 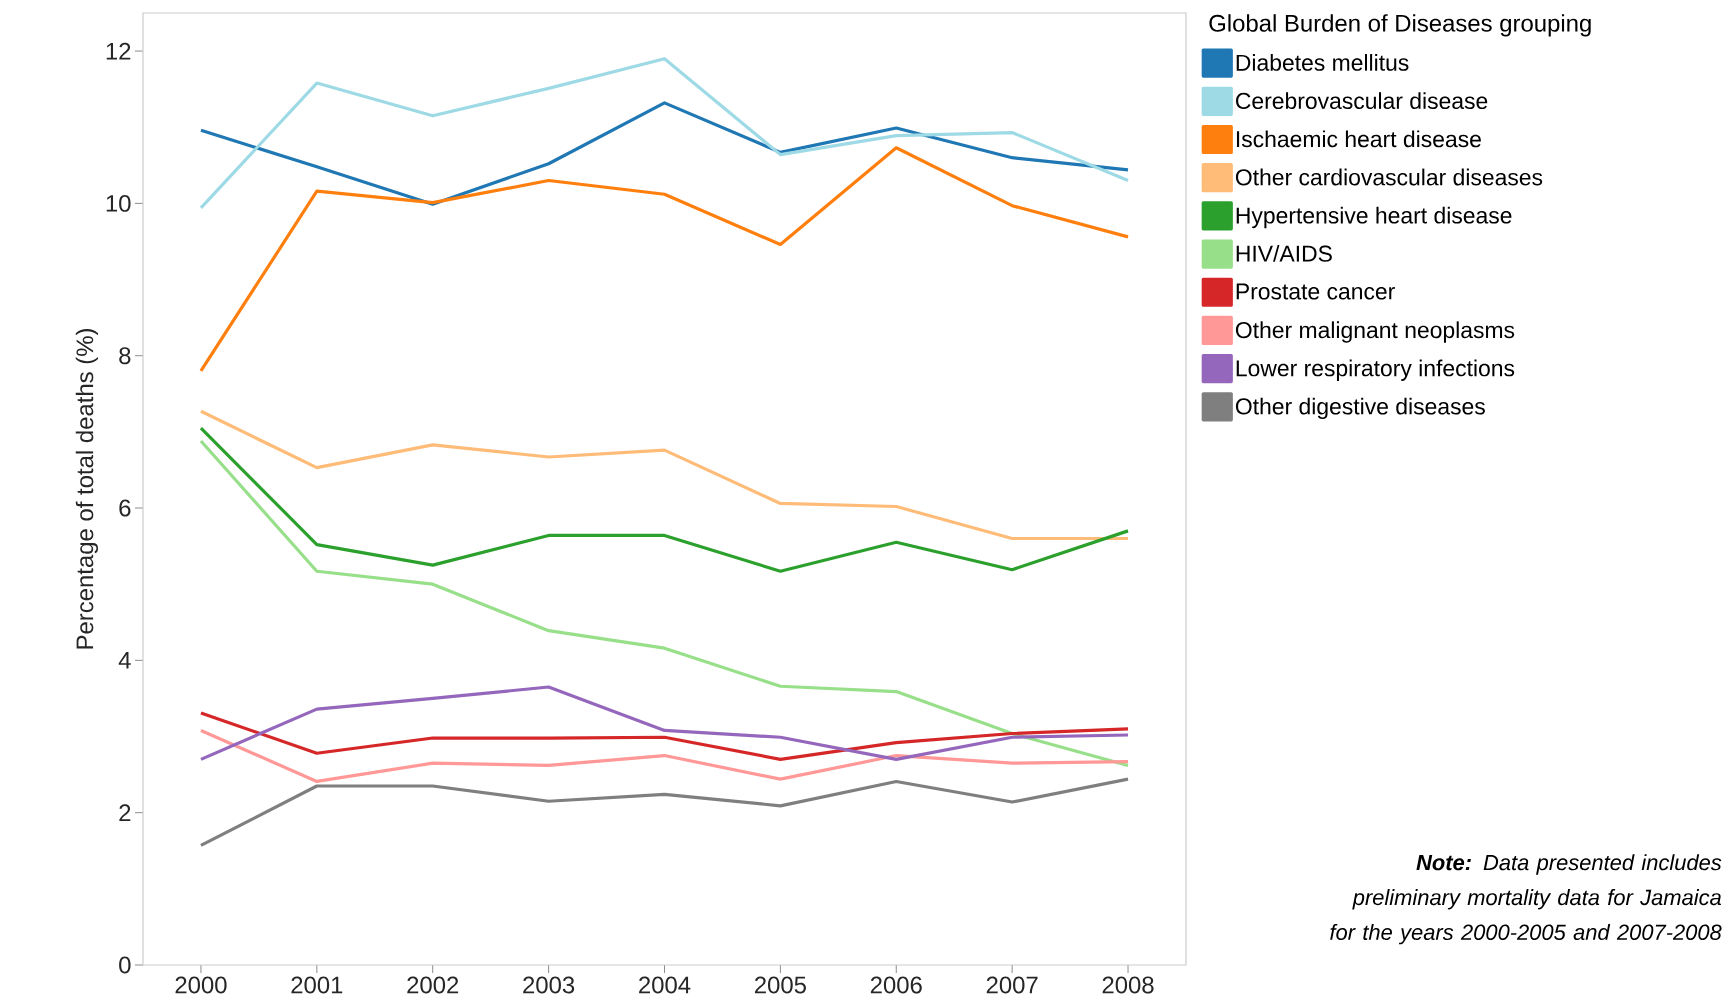 I want to click on legend-label: Prostate cancer, so click(x=1315, y=291).